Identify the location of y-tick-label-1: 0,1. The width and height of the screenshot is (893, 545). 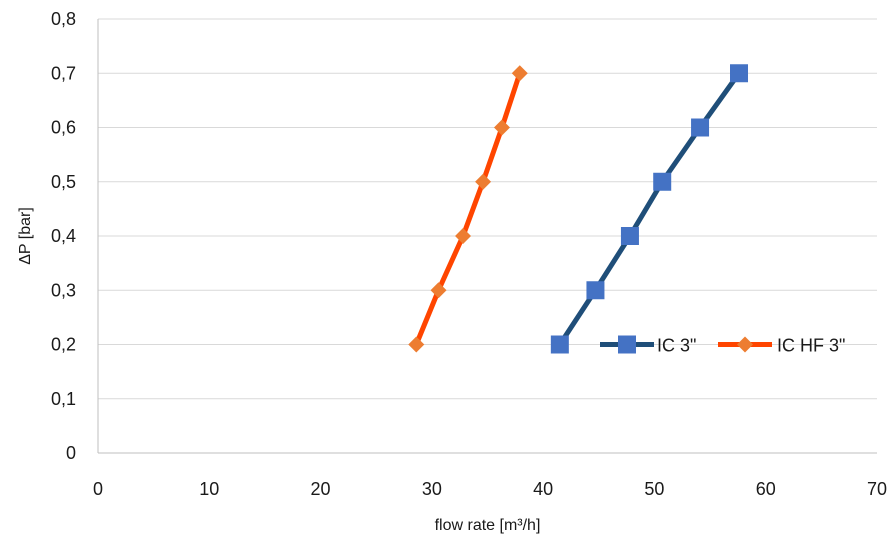
(63, 399).